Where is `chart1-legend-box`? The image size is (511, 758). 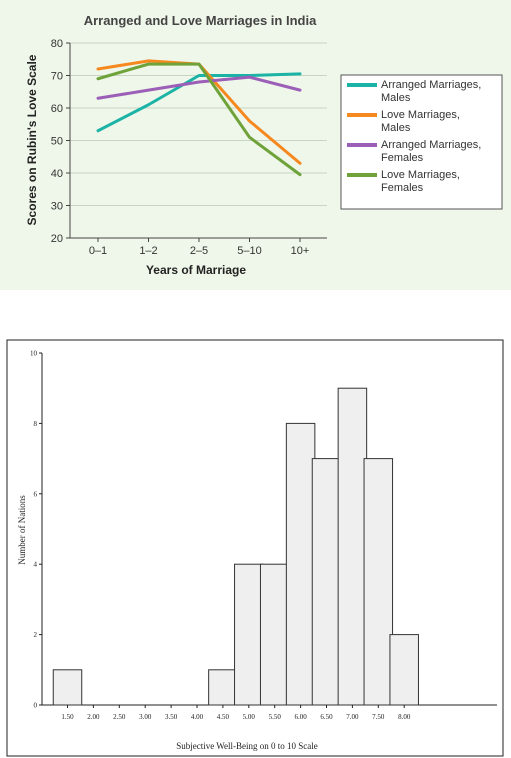 chart1-legend-box is located at coordinates (421, 142).